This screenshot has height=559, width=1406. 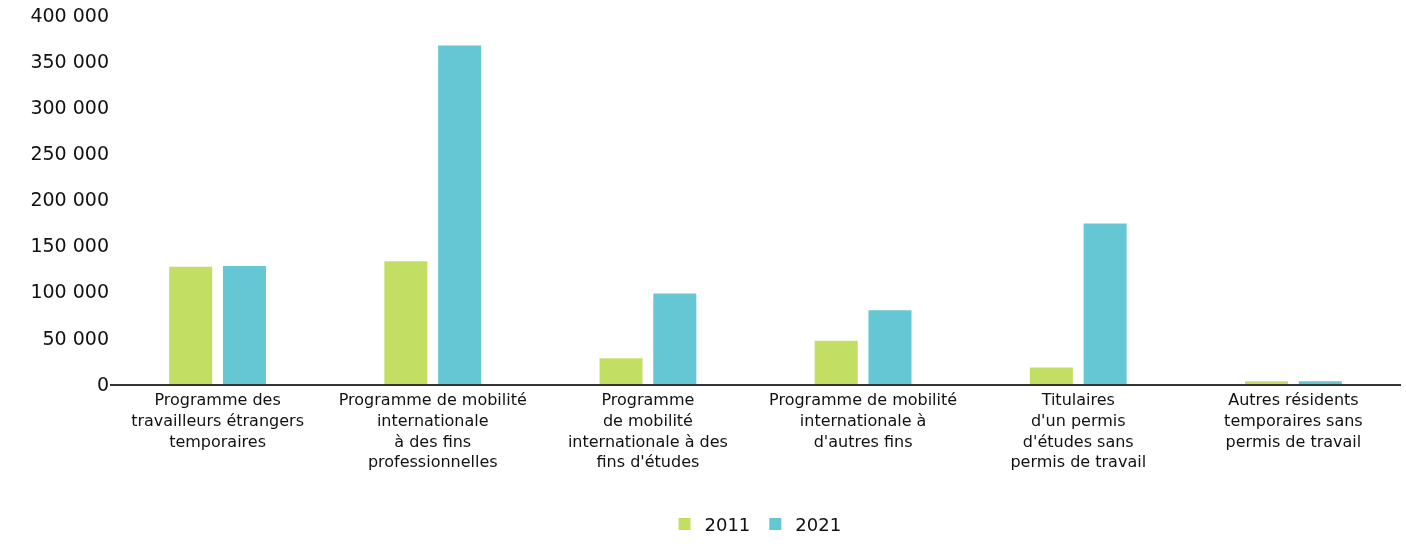 I want to click on x-tick-label: Programme de mobilité internationale à d'autres fins, so click(x=863, y=420).